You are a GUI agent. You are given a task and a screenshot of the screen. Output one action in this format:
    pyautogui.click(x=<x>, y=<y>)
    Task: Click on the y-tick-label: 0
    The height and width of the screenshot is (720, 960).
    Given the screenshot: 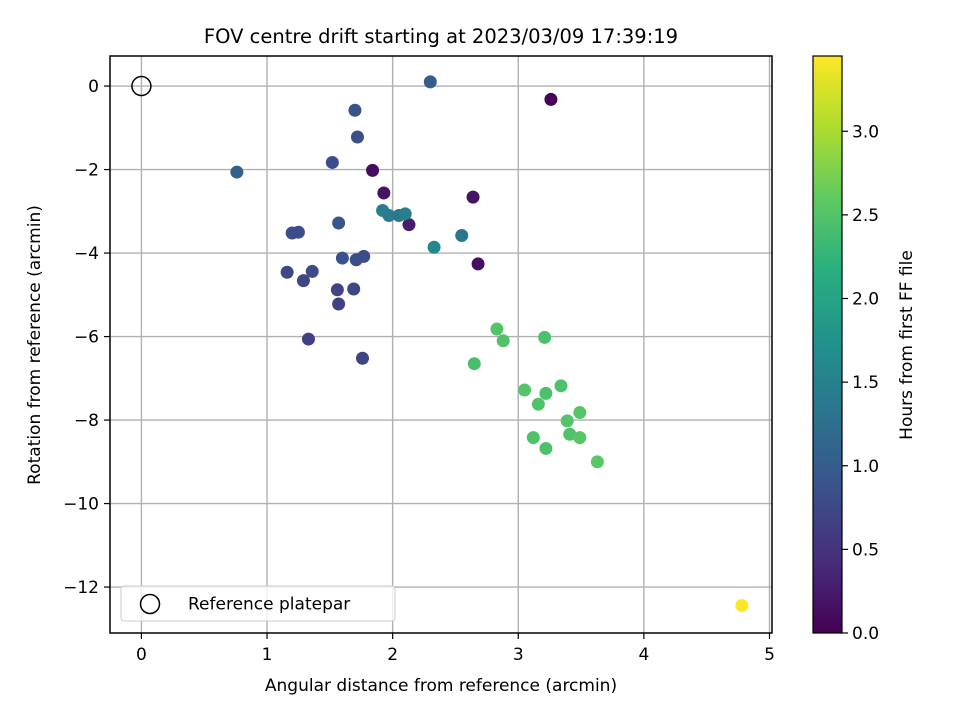 What is the action you would take?
    pyautogui.click(x=93, y=87)
    